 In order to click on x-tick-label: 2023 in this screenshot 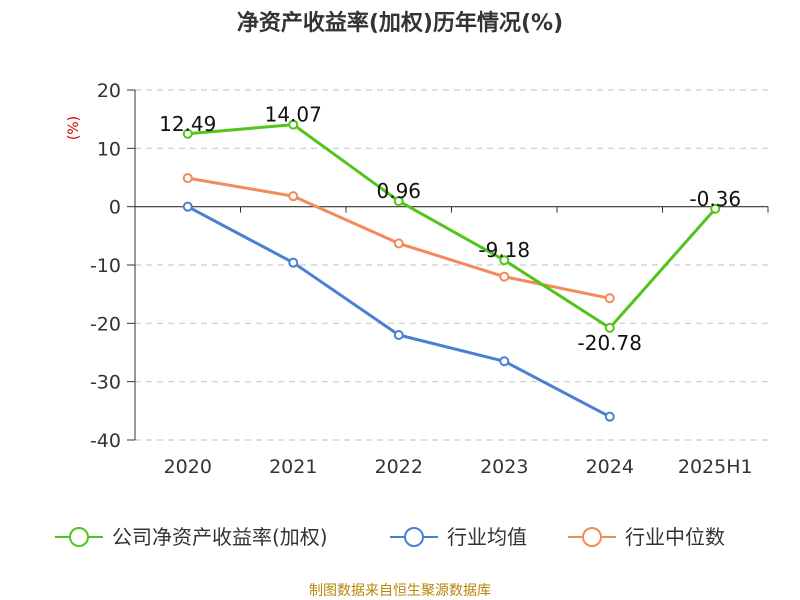, I will do `click(504, 467)`.